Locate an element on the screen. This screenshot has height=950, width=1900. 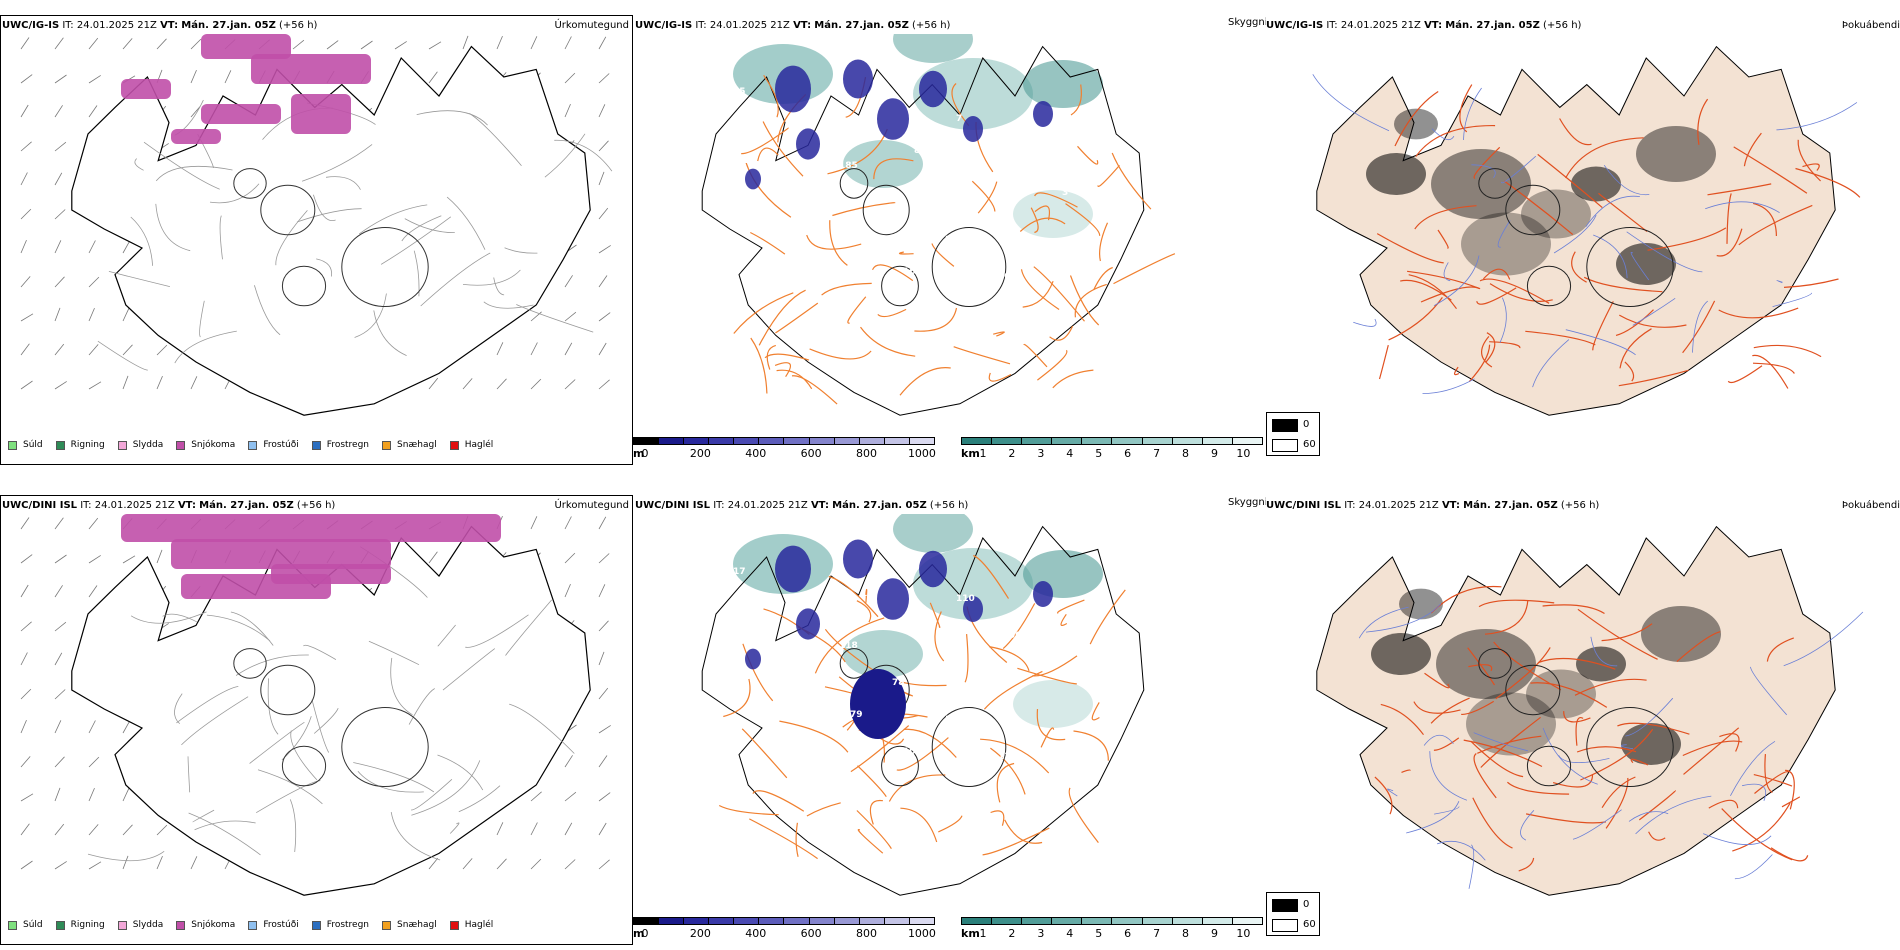
legend-label: Súld is located at coordinates (33, 925).